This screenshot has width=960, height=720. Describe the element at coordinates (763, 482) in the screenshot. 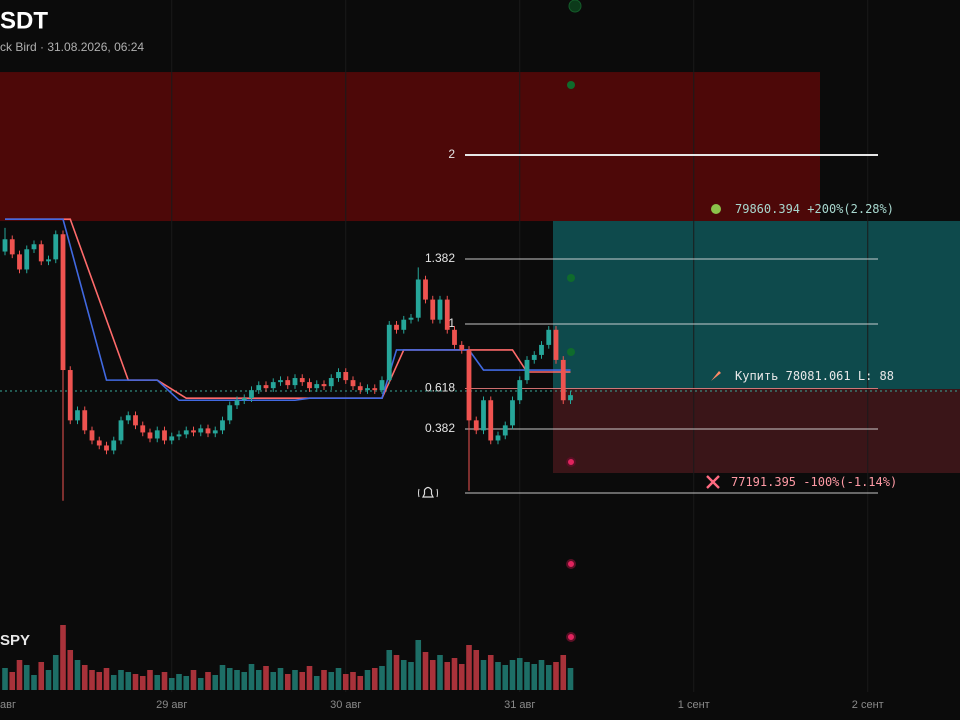

I see `stop-loss-price: 77191.395` at that location.